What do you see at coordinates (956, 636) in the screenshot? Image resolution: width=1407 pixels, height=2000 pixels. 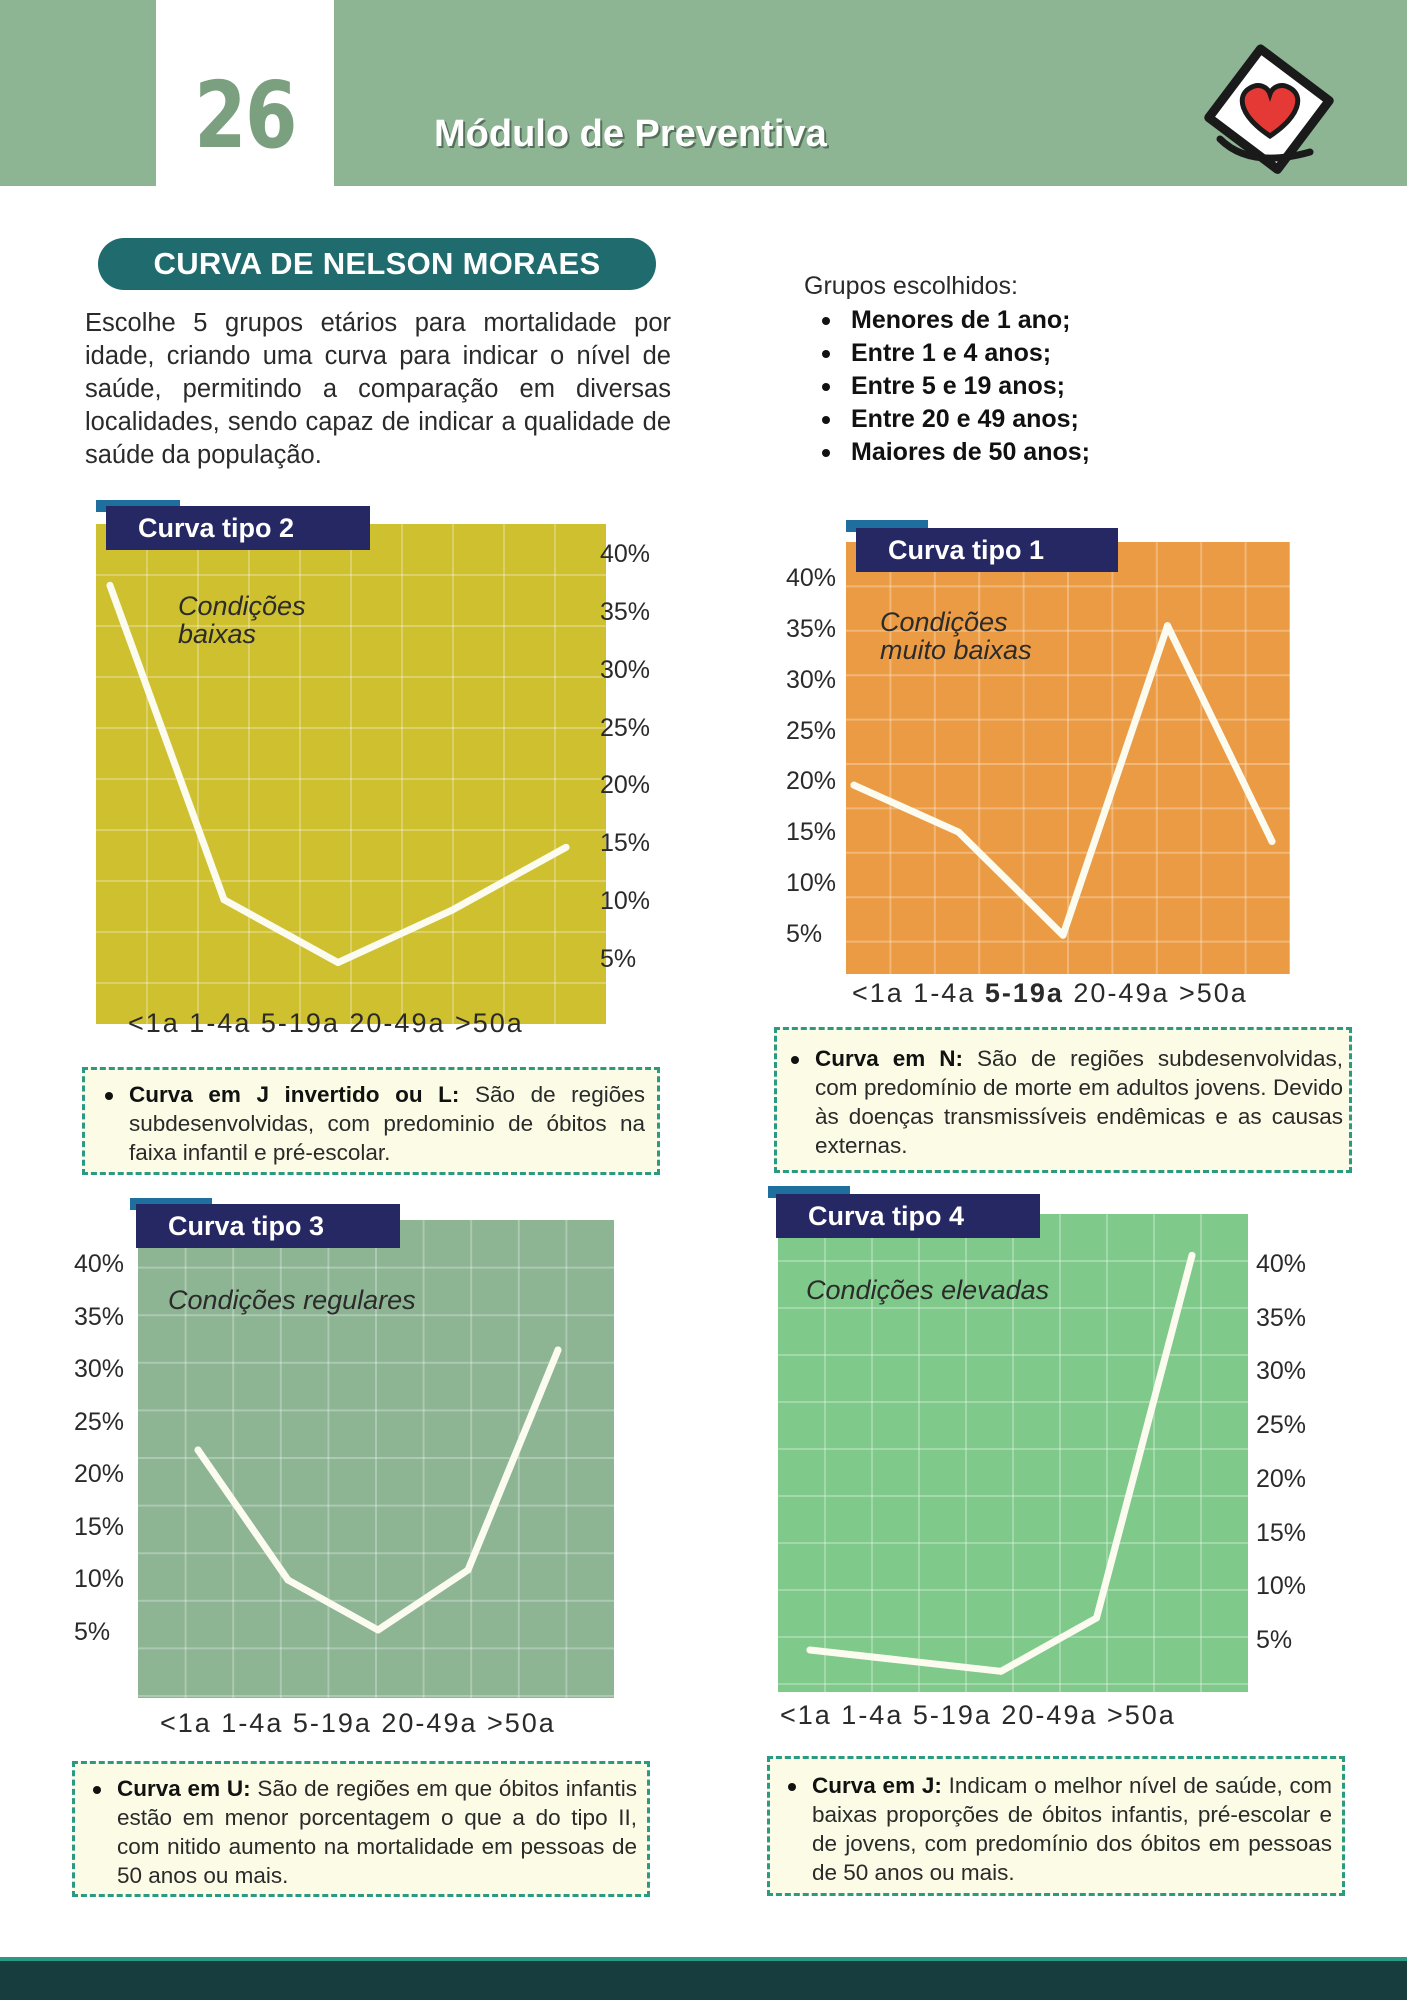 I see `chart-condition-label: Condições muito baixas` at bounding box center [956, 636].